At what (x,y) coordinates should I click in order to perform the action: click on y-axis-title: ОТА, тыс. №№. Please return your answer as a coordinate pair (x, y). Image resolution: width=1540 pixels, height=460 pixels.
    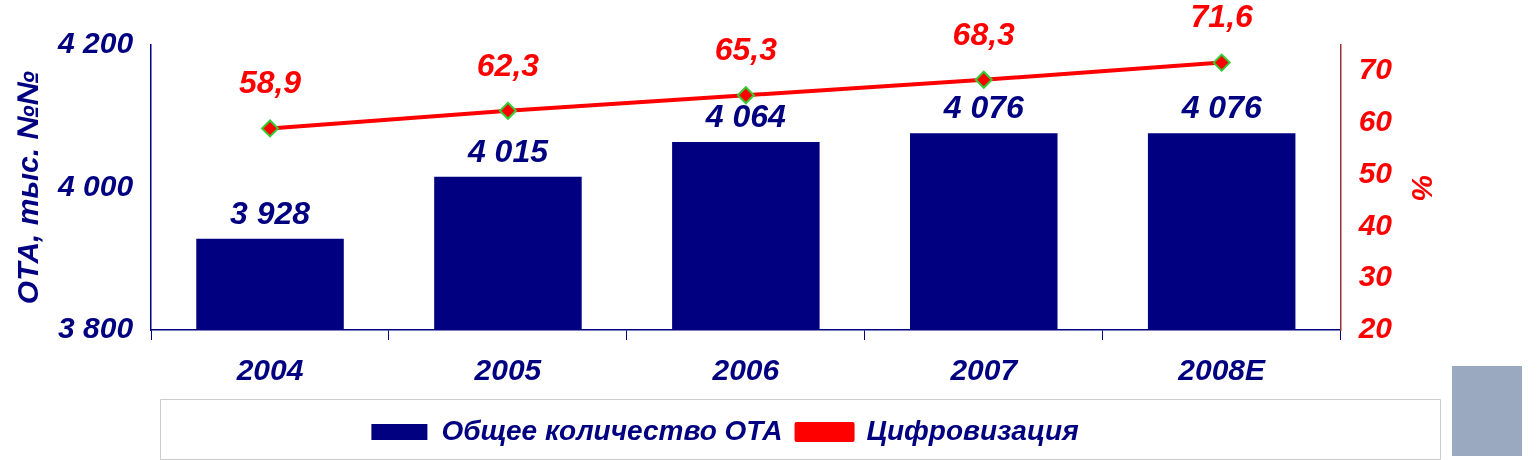
    Looking at the image, I should click on (28, 187).